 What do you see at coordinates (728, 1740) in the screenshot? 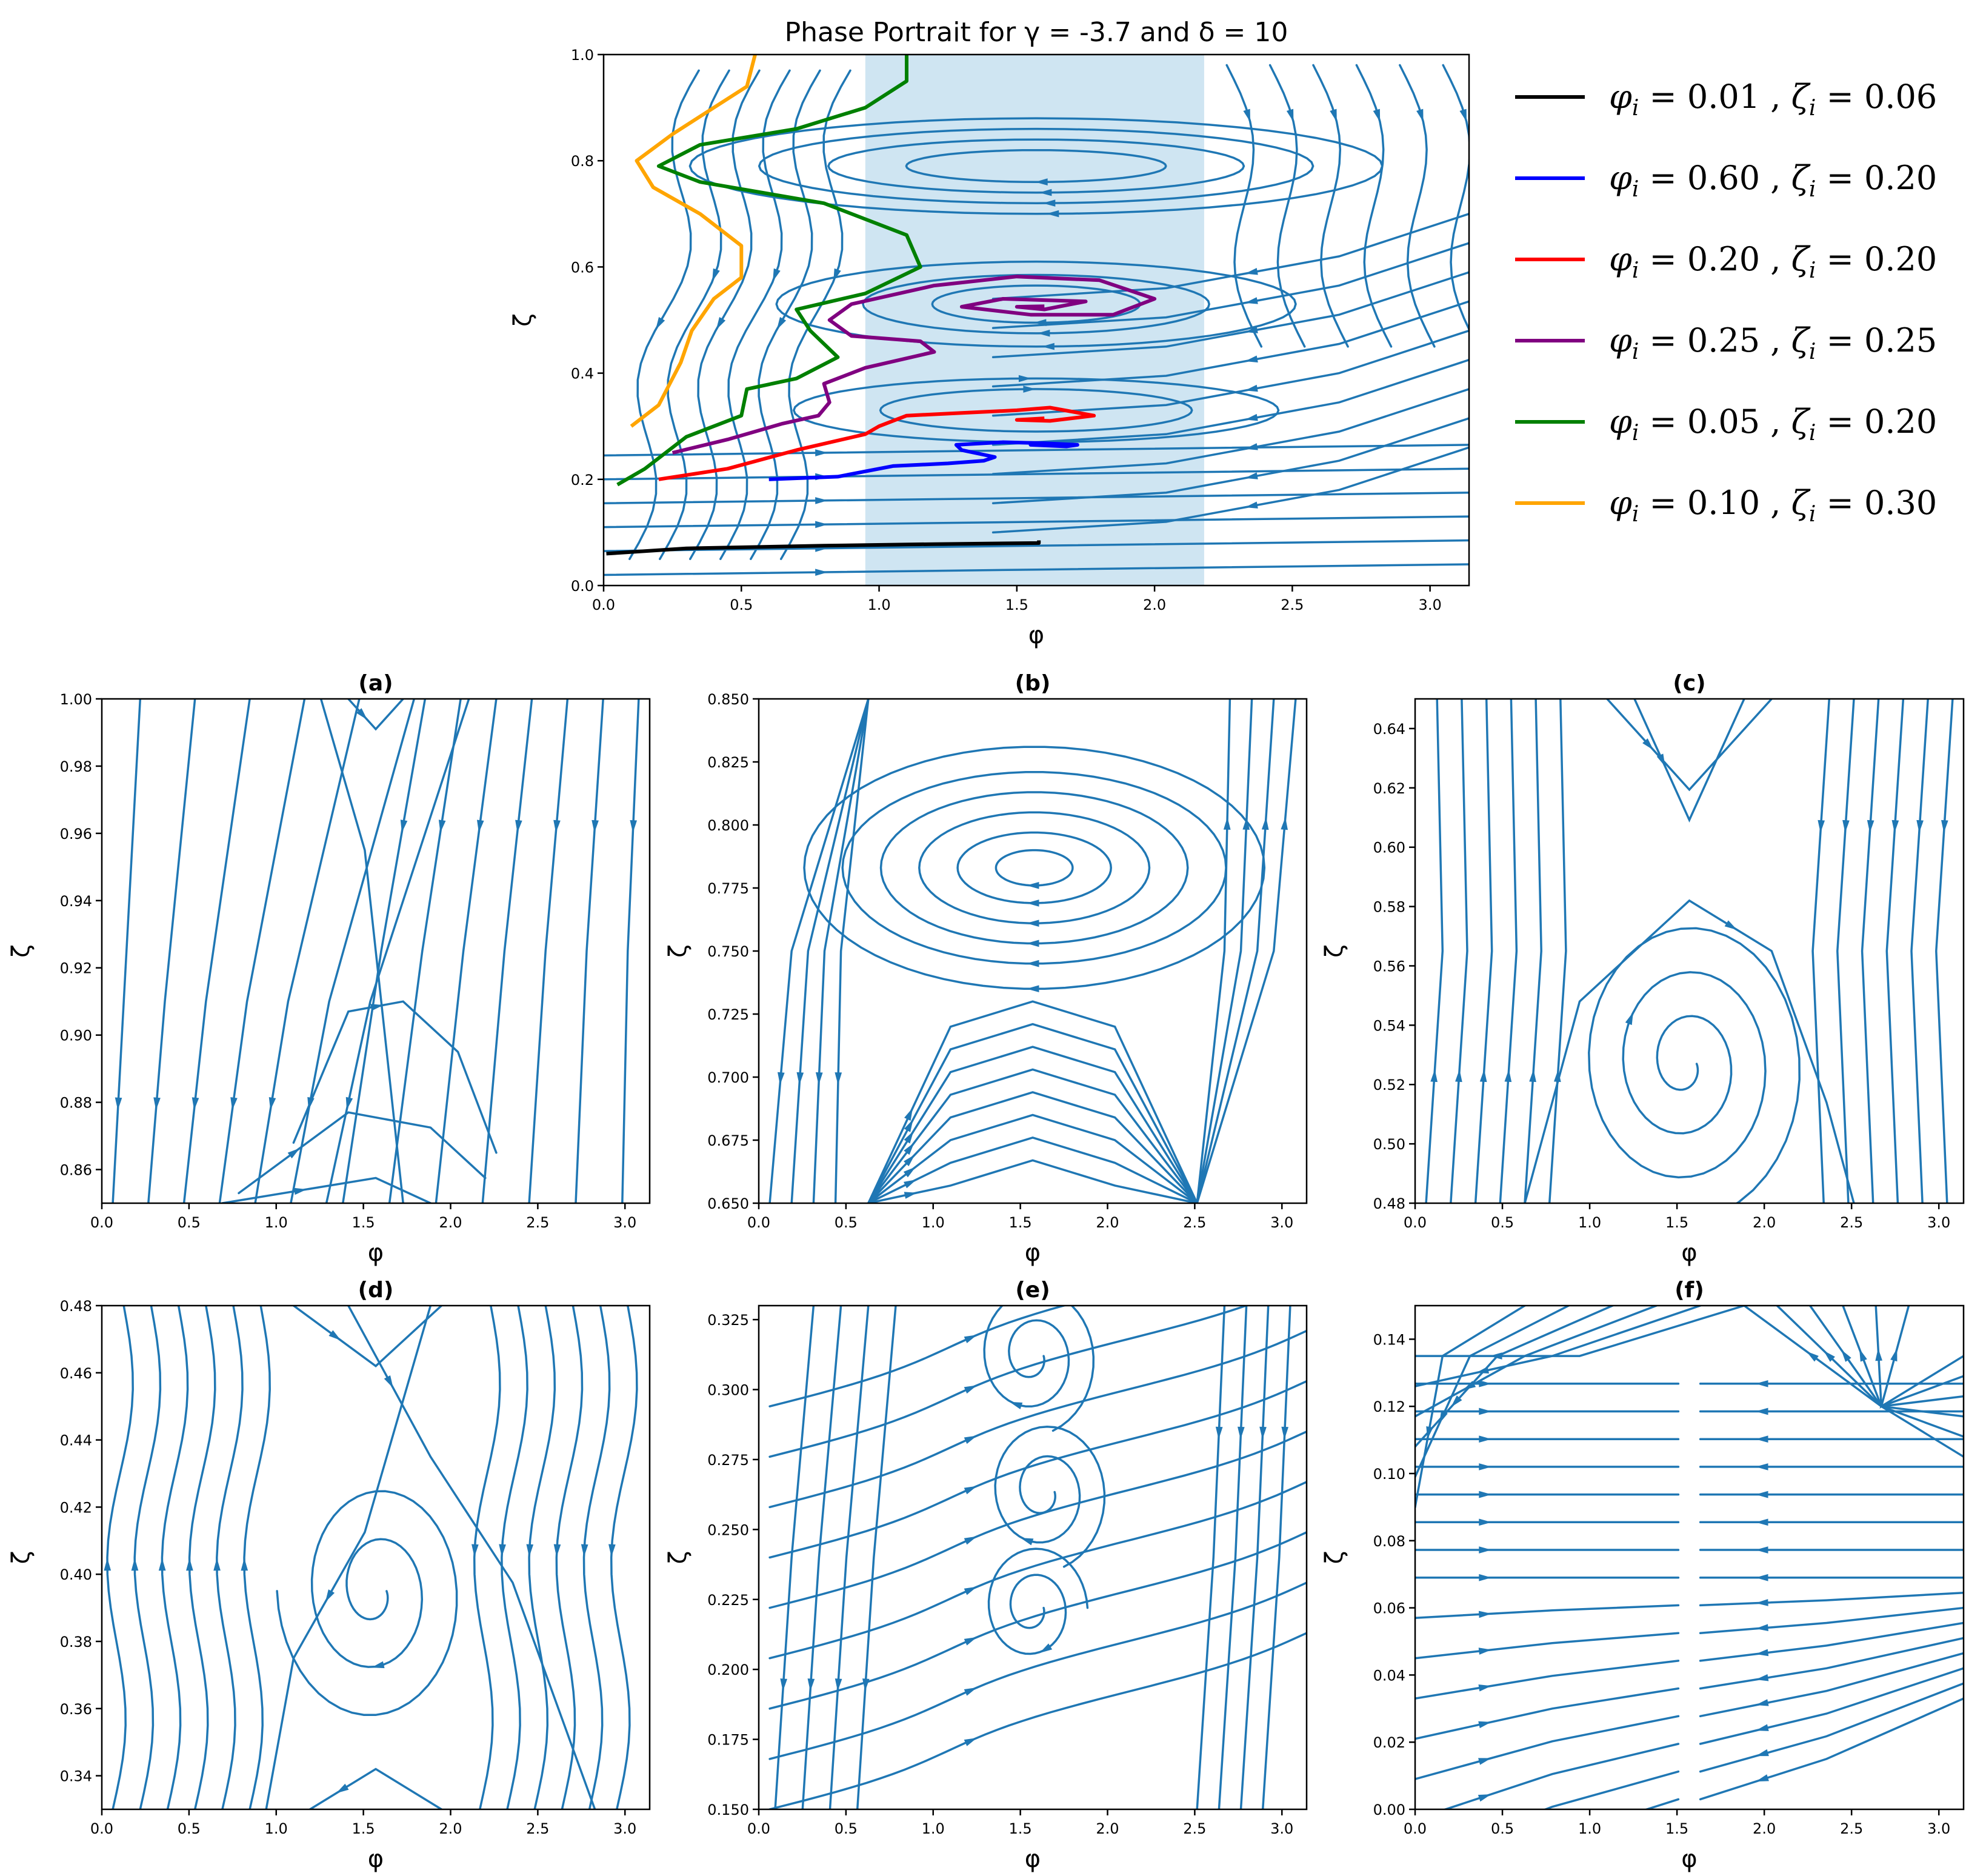
I see `y-tick-label: 0.175` at bounding box center [728, 1740].